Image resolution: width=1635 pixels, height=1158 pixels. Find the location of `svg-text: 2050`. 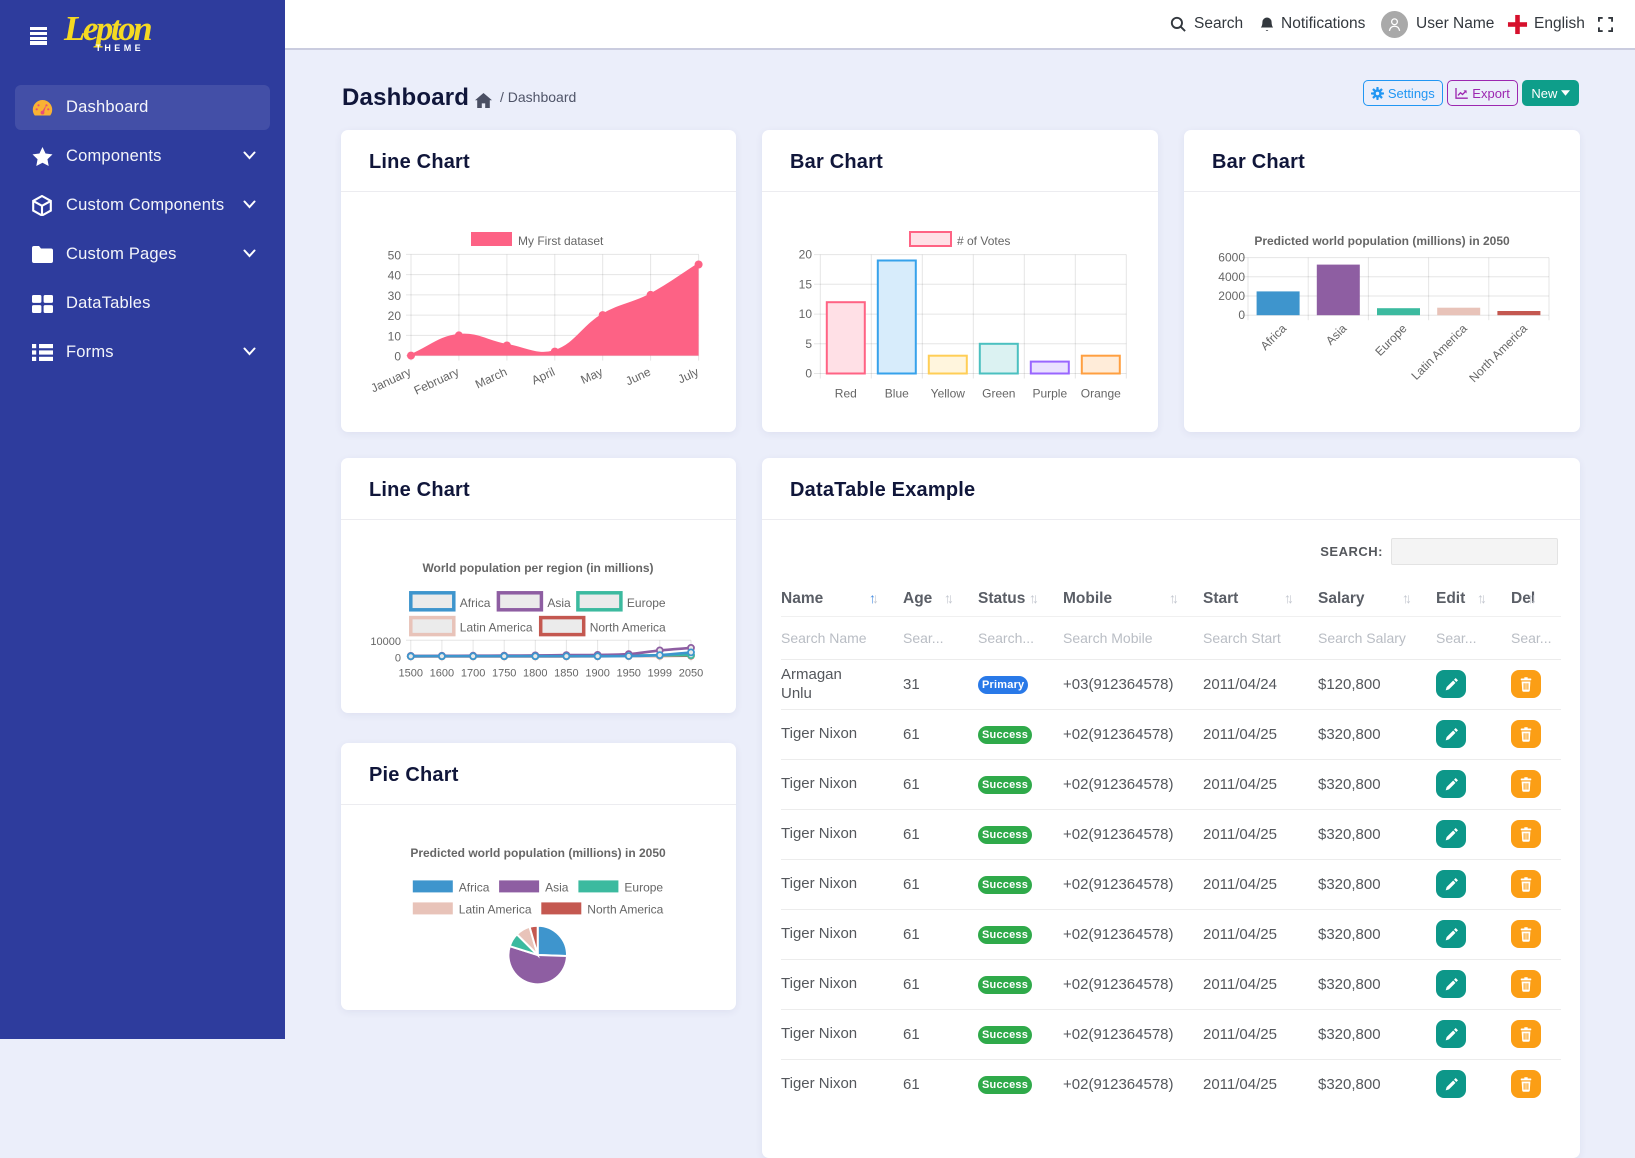

svg-text: 2050 is located at coordinates (691, 673).